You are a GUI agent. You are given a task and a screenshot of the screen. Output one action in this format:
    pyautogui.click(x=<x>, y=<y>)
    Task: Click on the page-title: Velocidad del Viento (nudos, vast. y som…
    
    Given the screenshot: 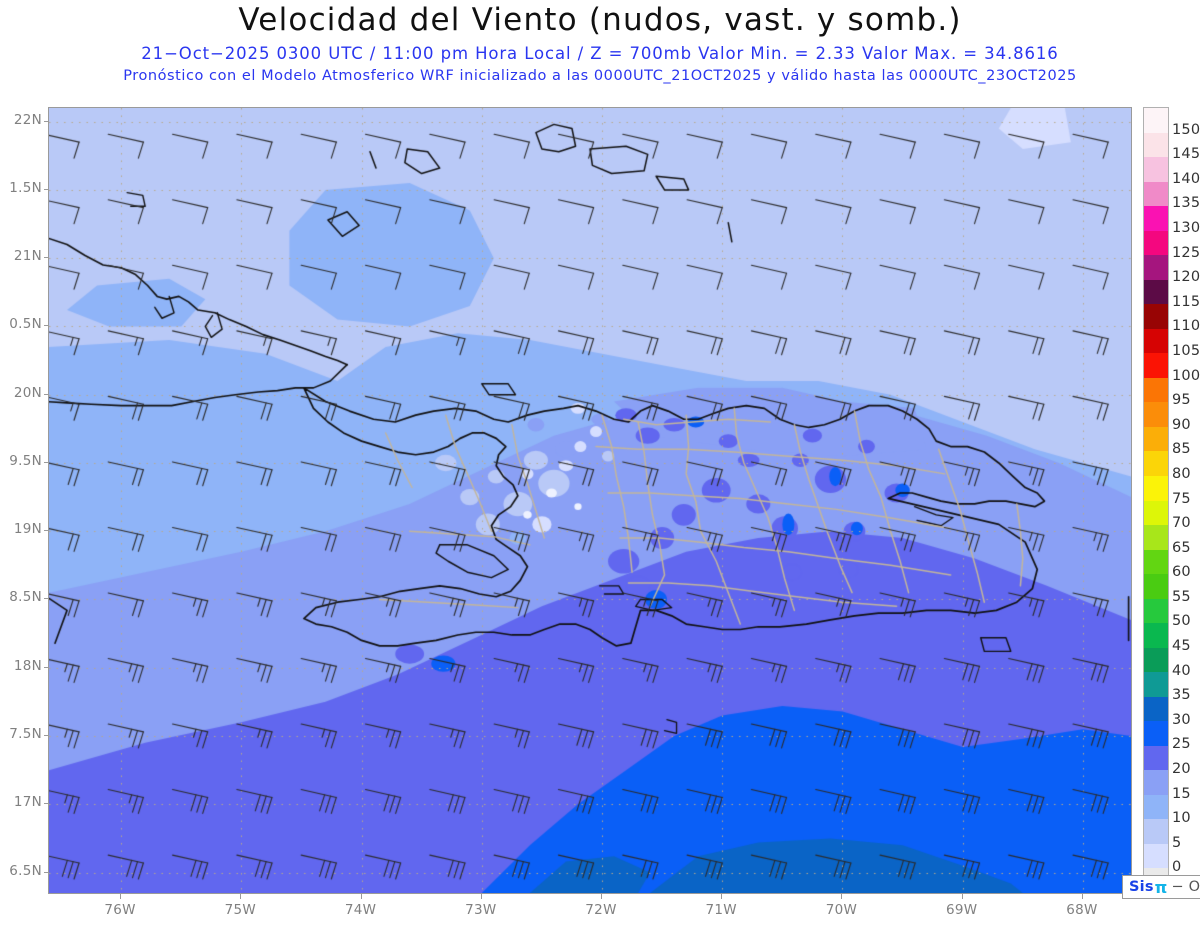 What is the action you would take?
    pyautogui.click(x=600, y=20)
    